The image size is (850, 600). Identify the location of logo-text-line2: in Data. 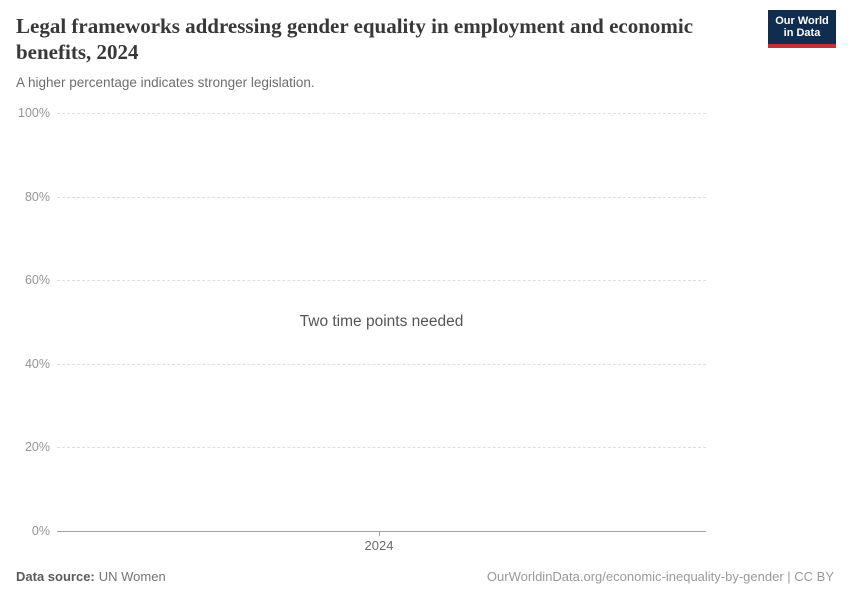
(802, 33).